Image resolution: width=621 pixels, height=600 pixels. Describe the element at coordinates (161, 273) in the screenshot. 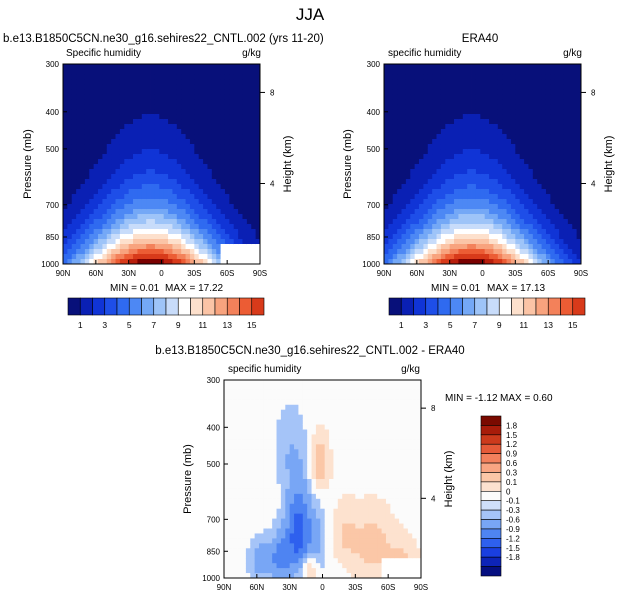

I see `x-tick-label-model-3: 0` at that location.